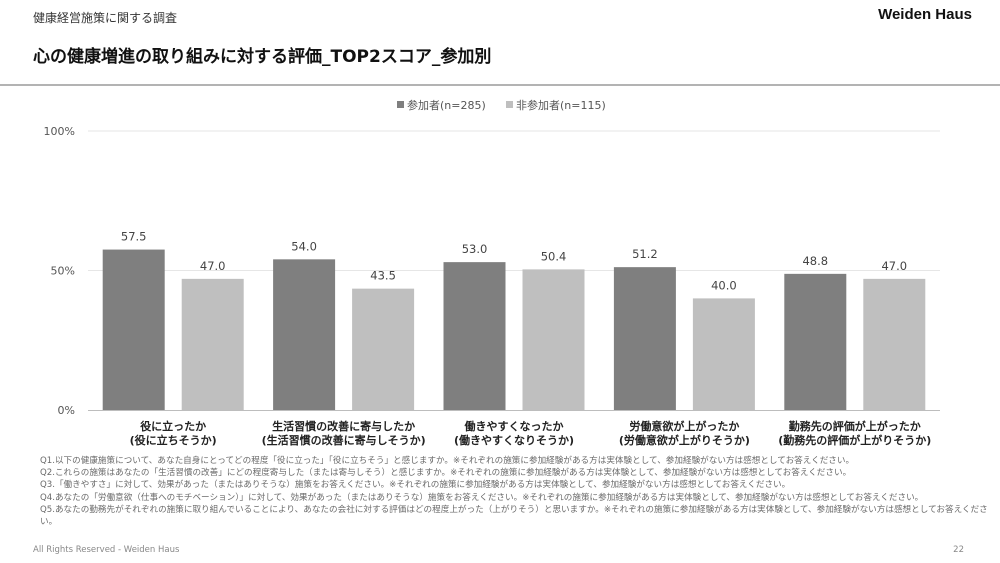  What do you see at coordinates (344, 440) in the screenshot?
I see `category-label-2-line-2: (生活習慣の改善に寄与しそうか)` at bounding box center [344, 440].